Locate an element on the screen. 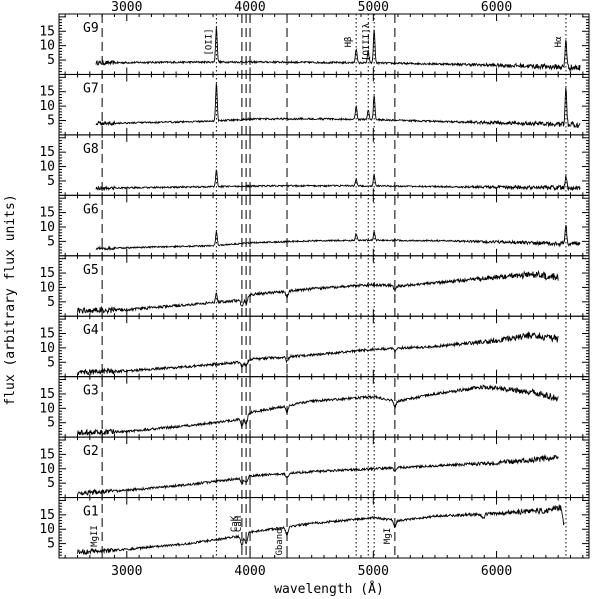 The height and width of the screenshot is (599, 600). emission-line-label: [OIII]λ is located at coordinates (367, 41).